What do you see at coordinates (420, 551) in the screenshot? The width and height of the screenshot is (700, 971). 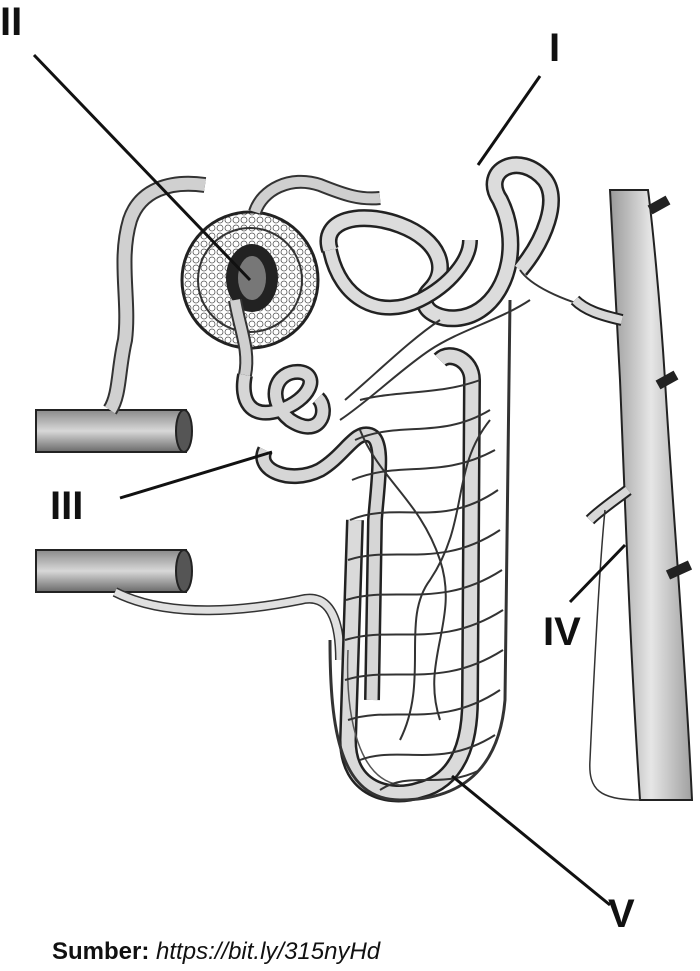 I see `loop-of-henle` at bounding box center [420, 551].